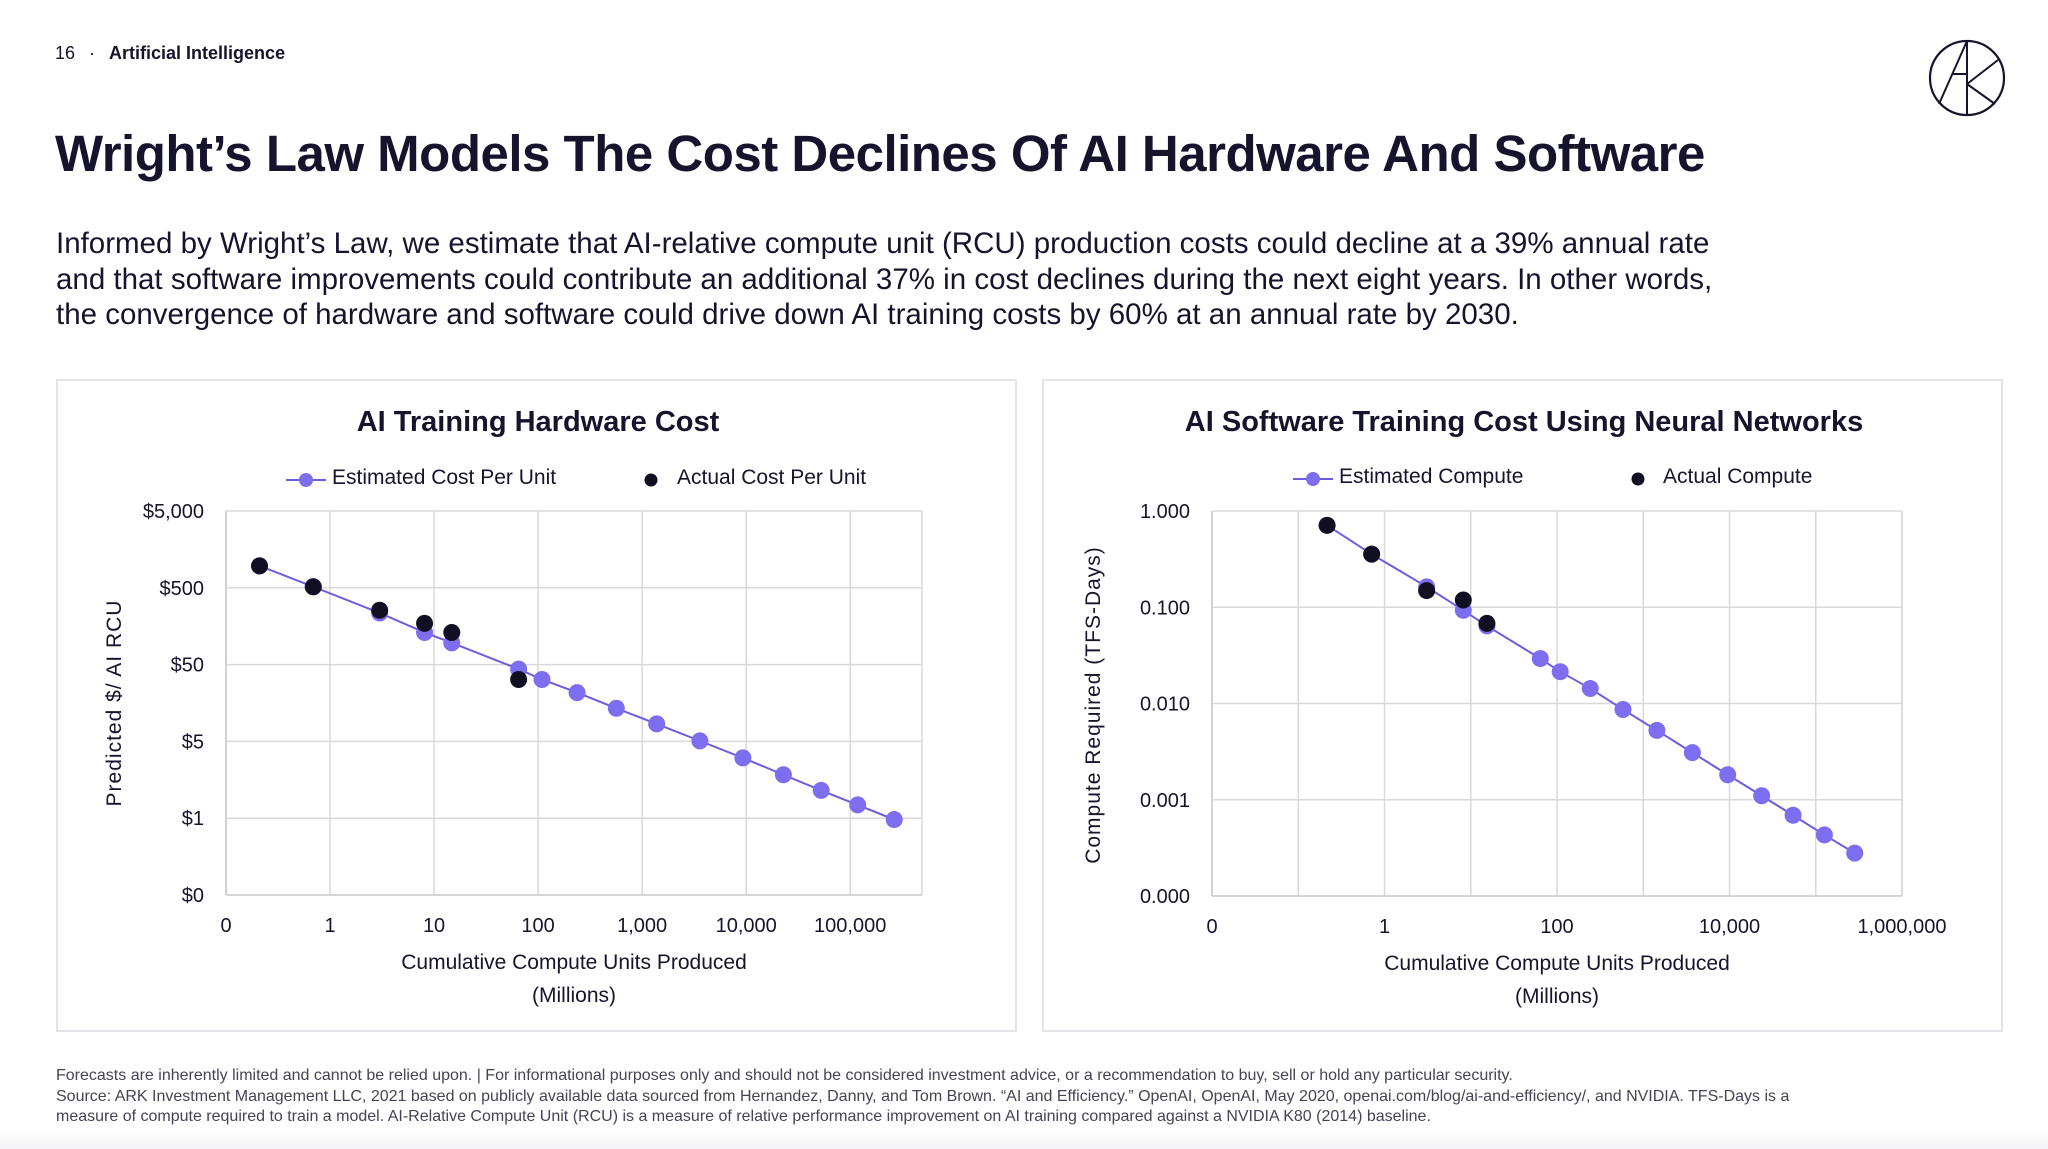 The width and height of the screenshot is (2048, 1149). What do you see at coordinates (538, 422) in the screenshot?
I see `hardware-chart-title: AI Training Hardware Cost` at bounding box center [538, 422].